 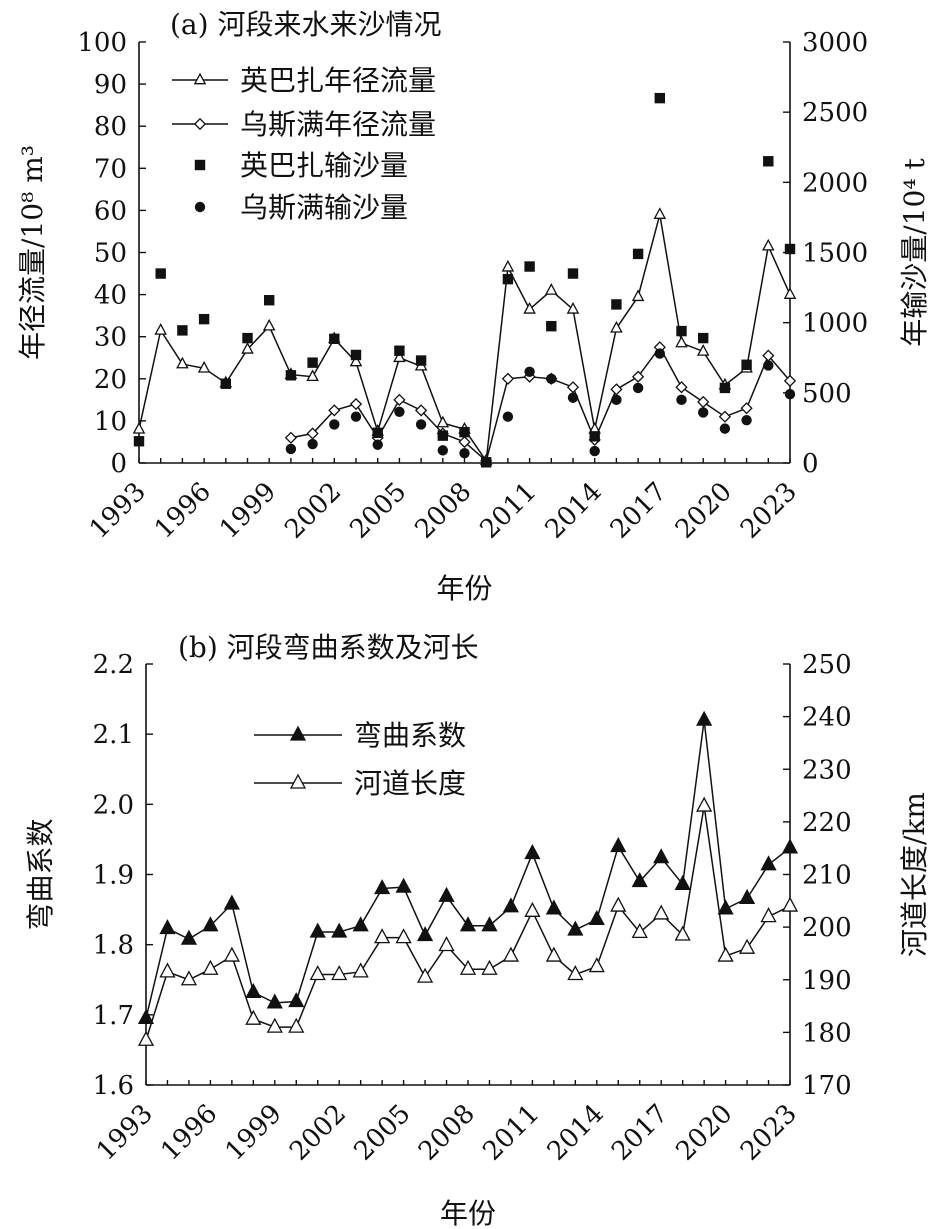 What do you see at coordinates (183, 511) in the screenshot?
I see `x-tick-label: 1996` at bounding box center [183, 511].